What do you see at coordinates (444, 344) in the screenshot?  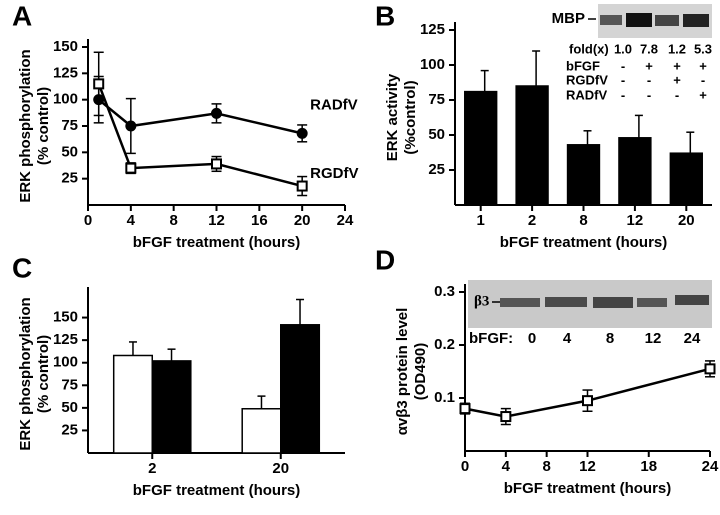 I see `y-tick-label: 0.2` at bounding box center [444, 344].